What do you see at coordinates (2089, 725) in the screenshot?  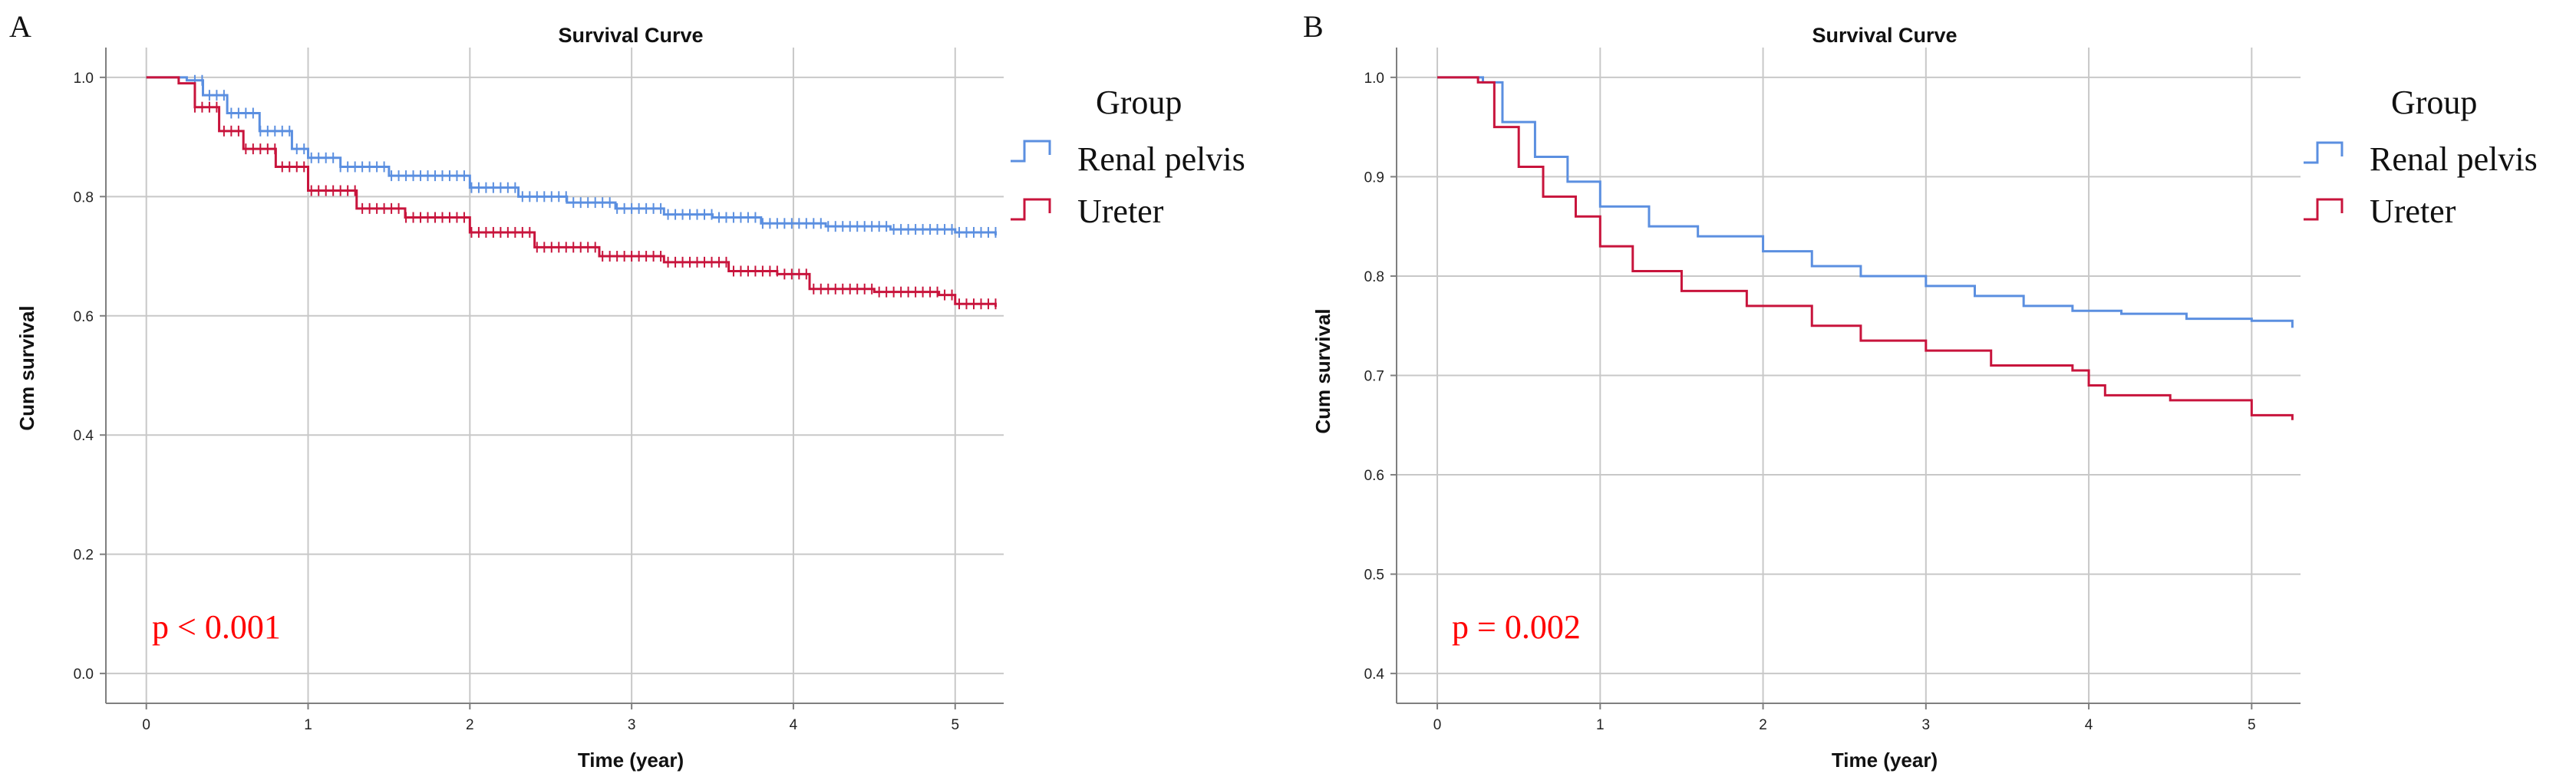 I see `x-tick-label-b-4: 4` at bounding box center [2089, 725].